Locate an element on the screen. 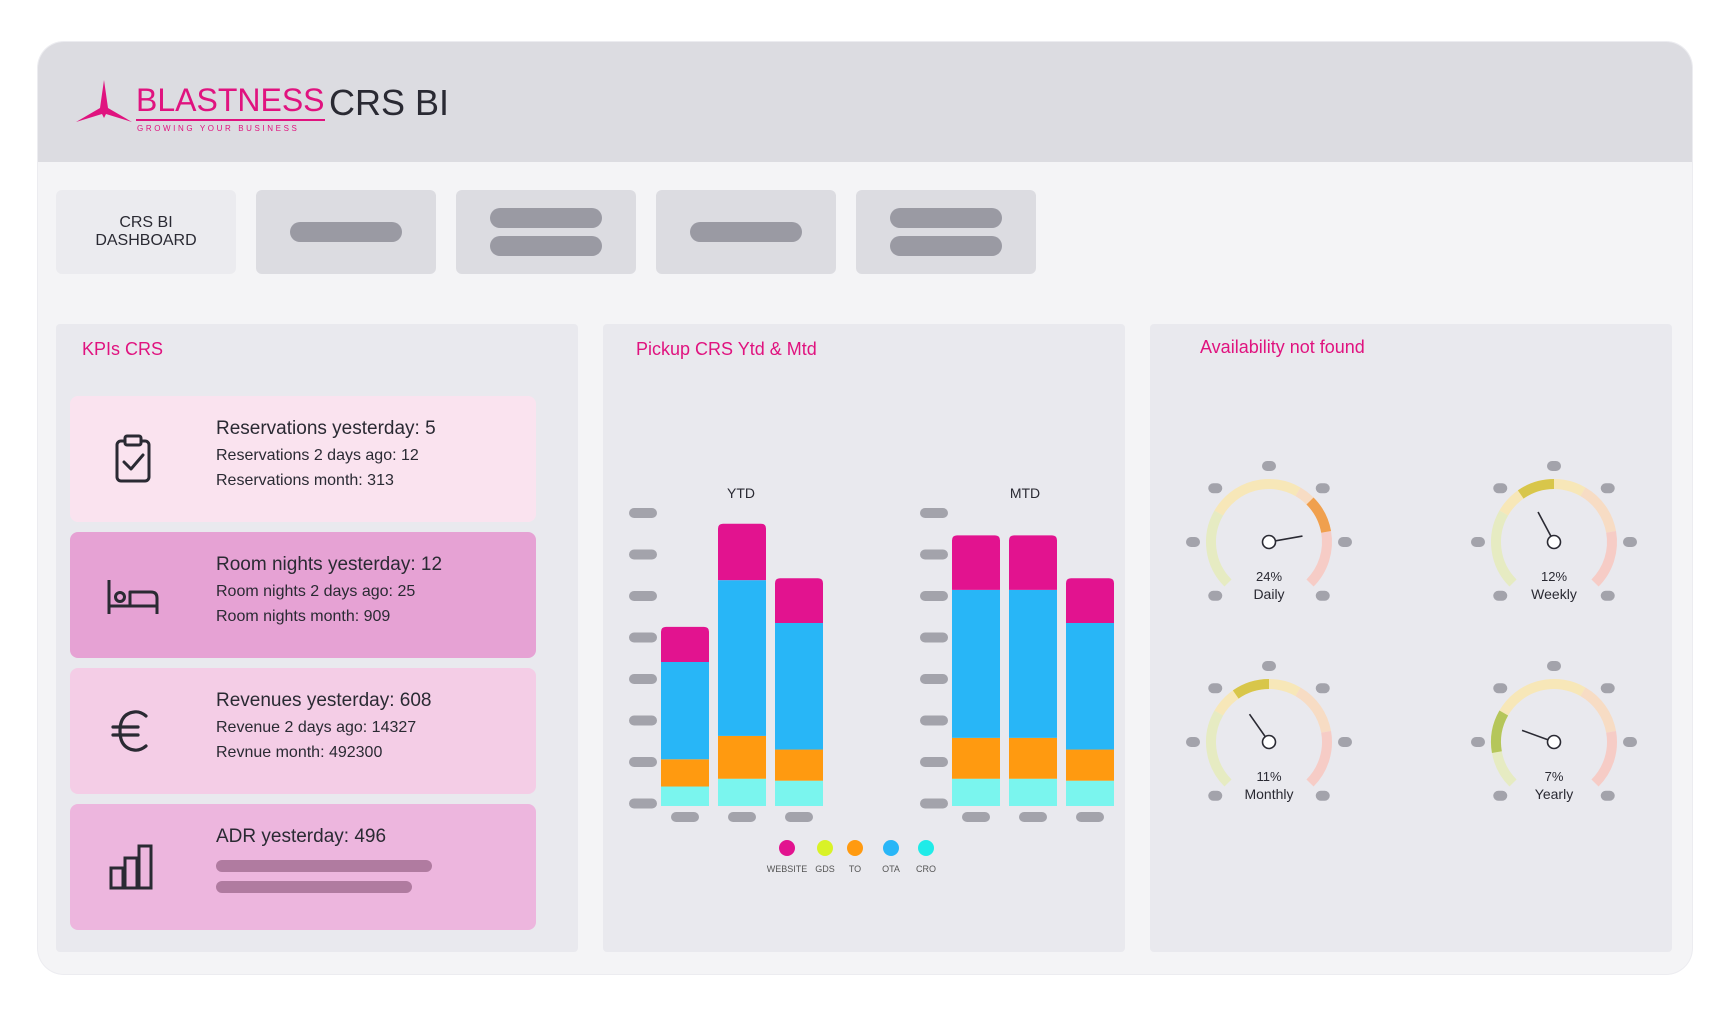  kpi-line-tertiary: Revnue month: 492300 is located at coordinates (299, 752).